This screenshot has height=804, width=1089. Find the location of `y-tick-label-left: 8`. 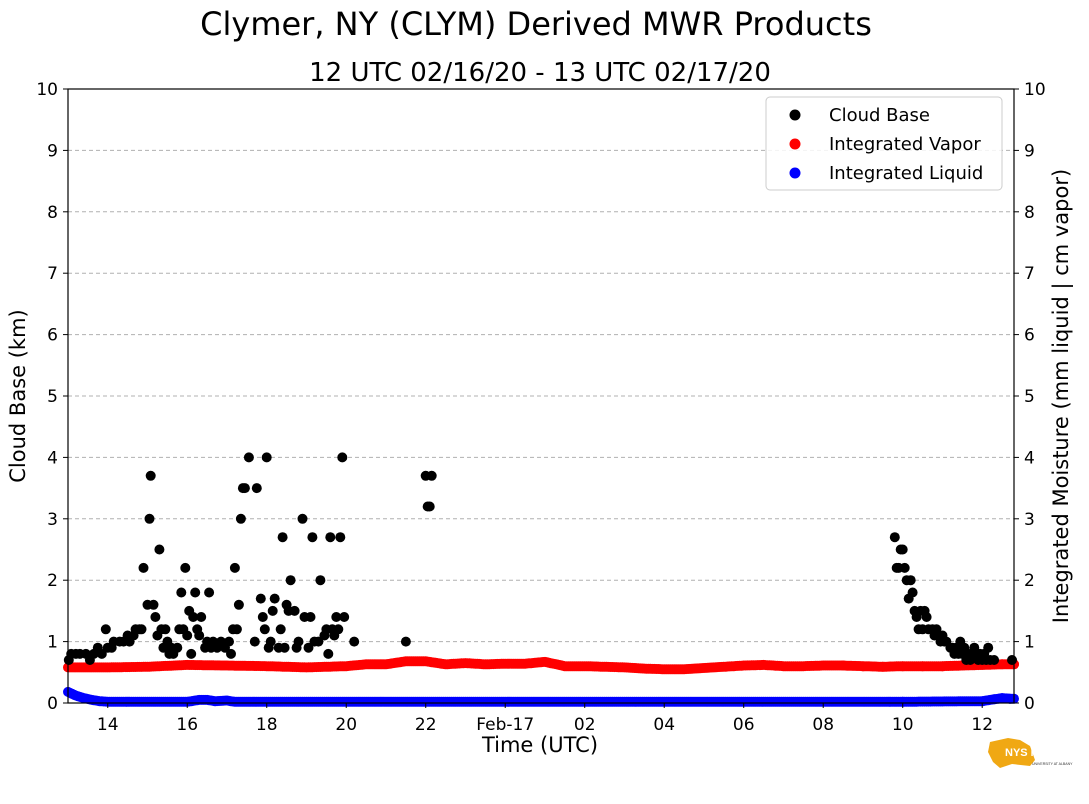

y-tick-label-left: 8 is located at coordinates (52, 213).